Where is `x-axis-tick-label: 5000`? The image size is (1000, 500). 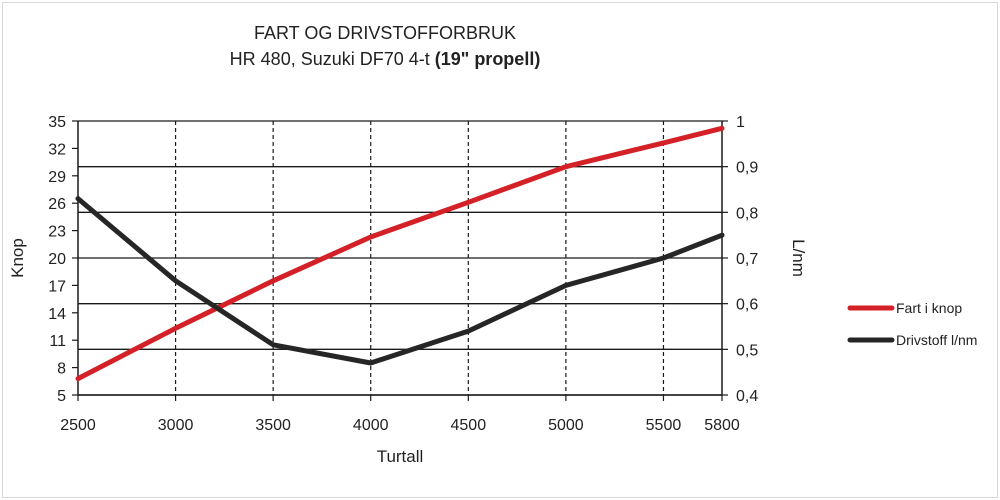 x-axis-tick-label: 5000 is located at coordinates (566, 425).